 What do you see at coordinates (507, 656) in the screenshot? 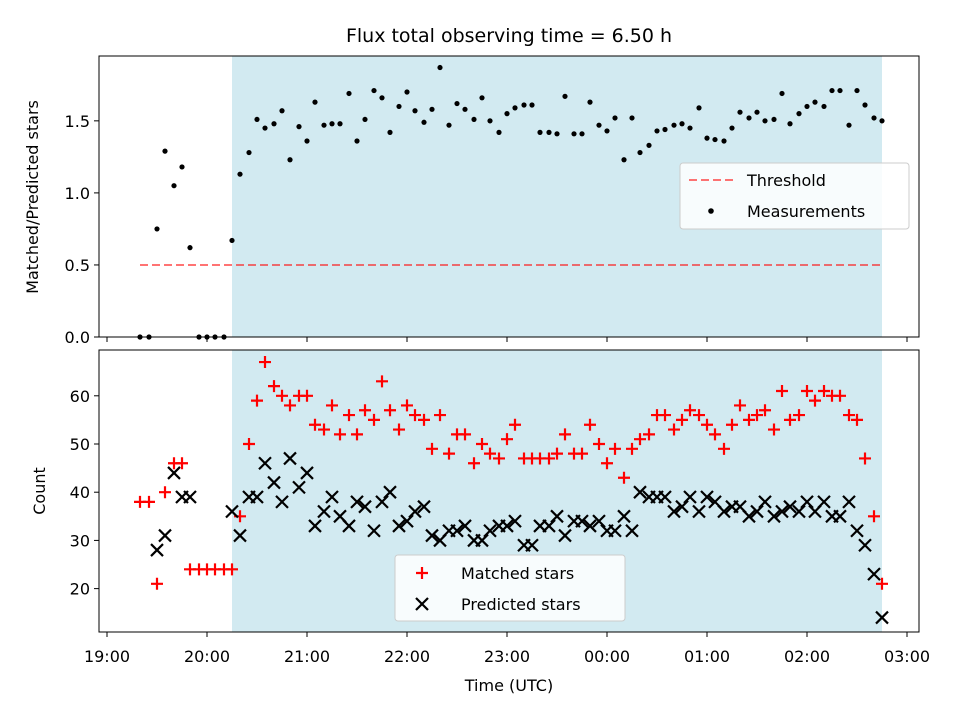
I see `x-tick-label: 23:00` at bounding box center [507, 656].